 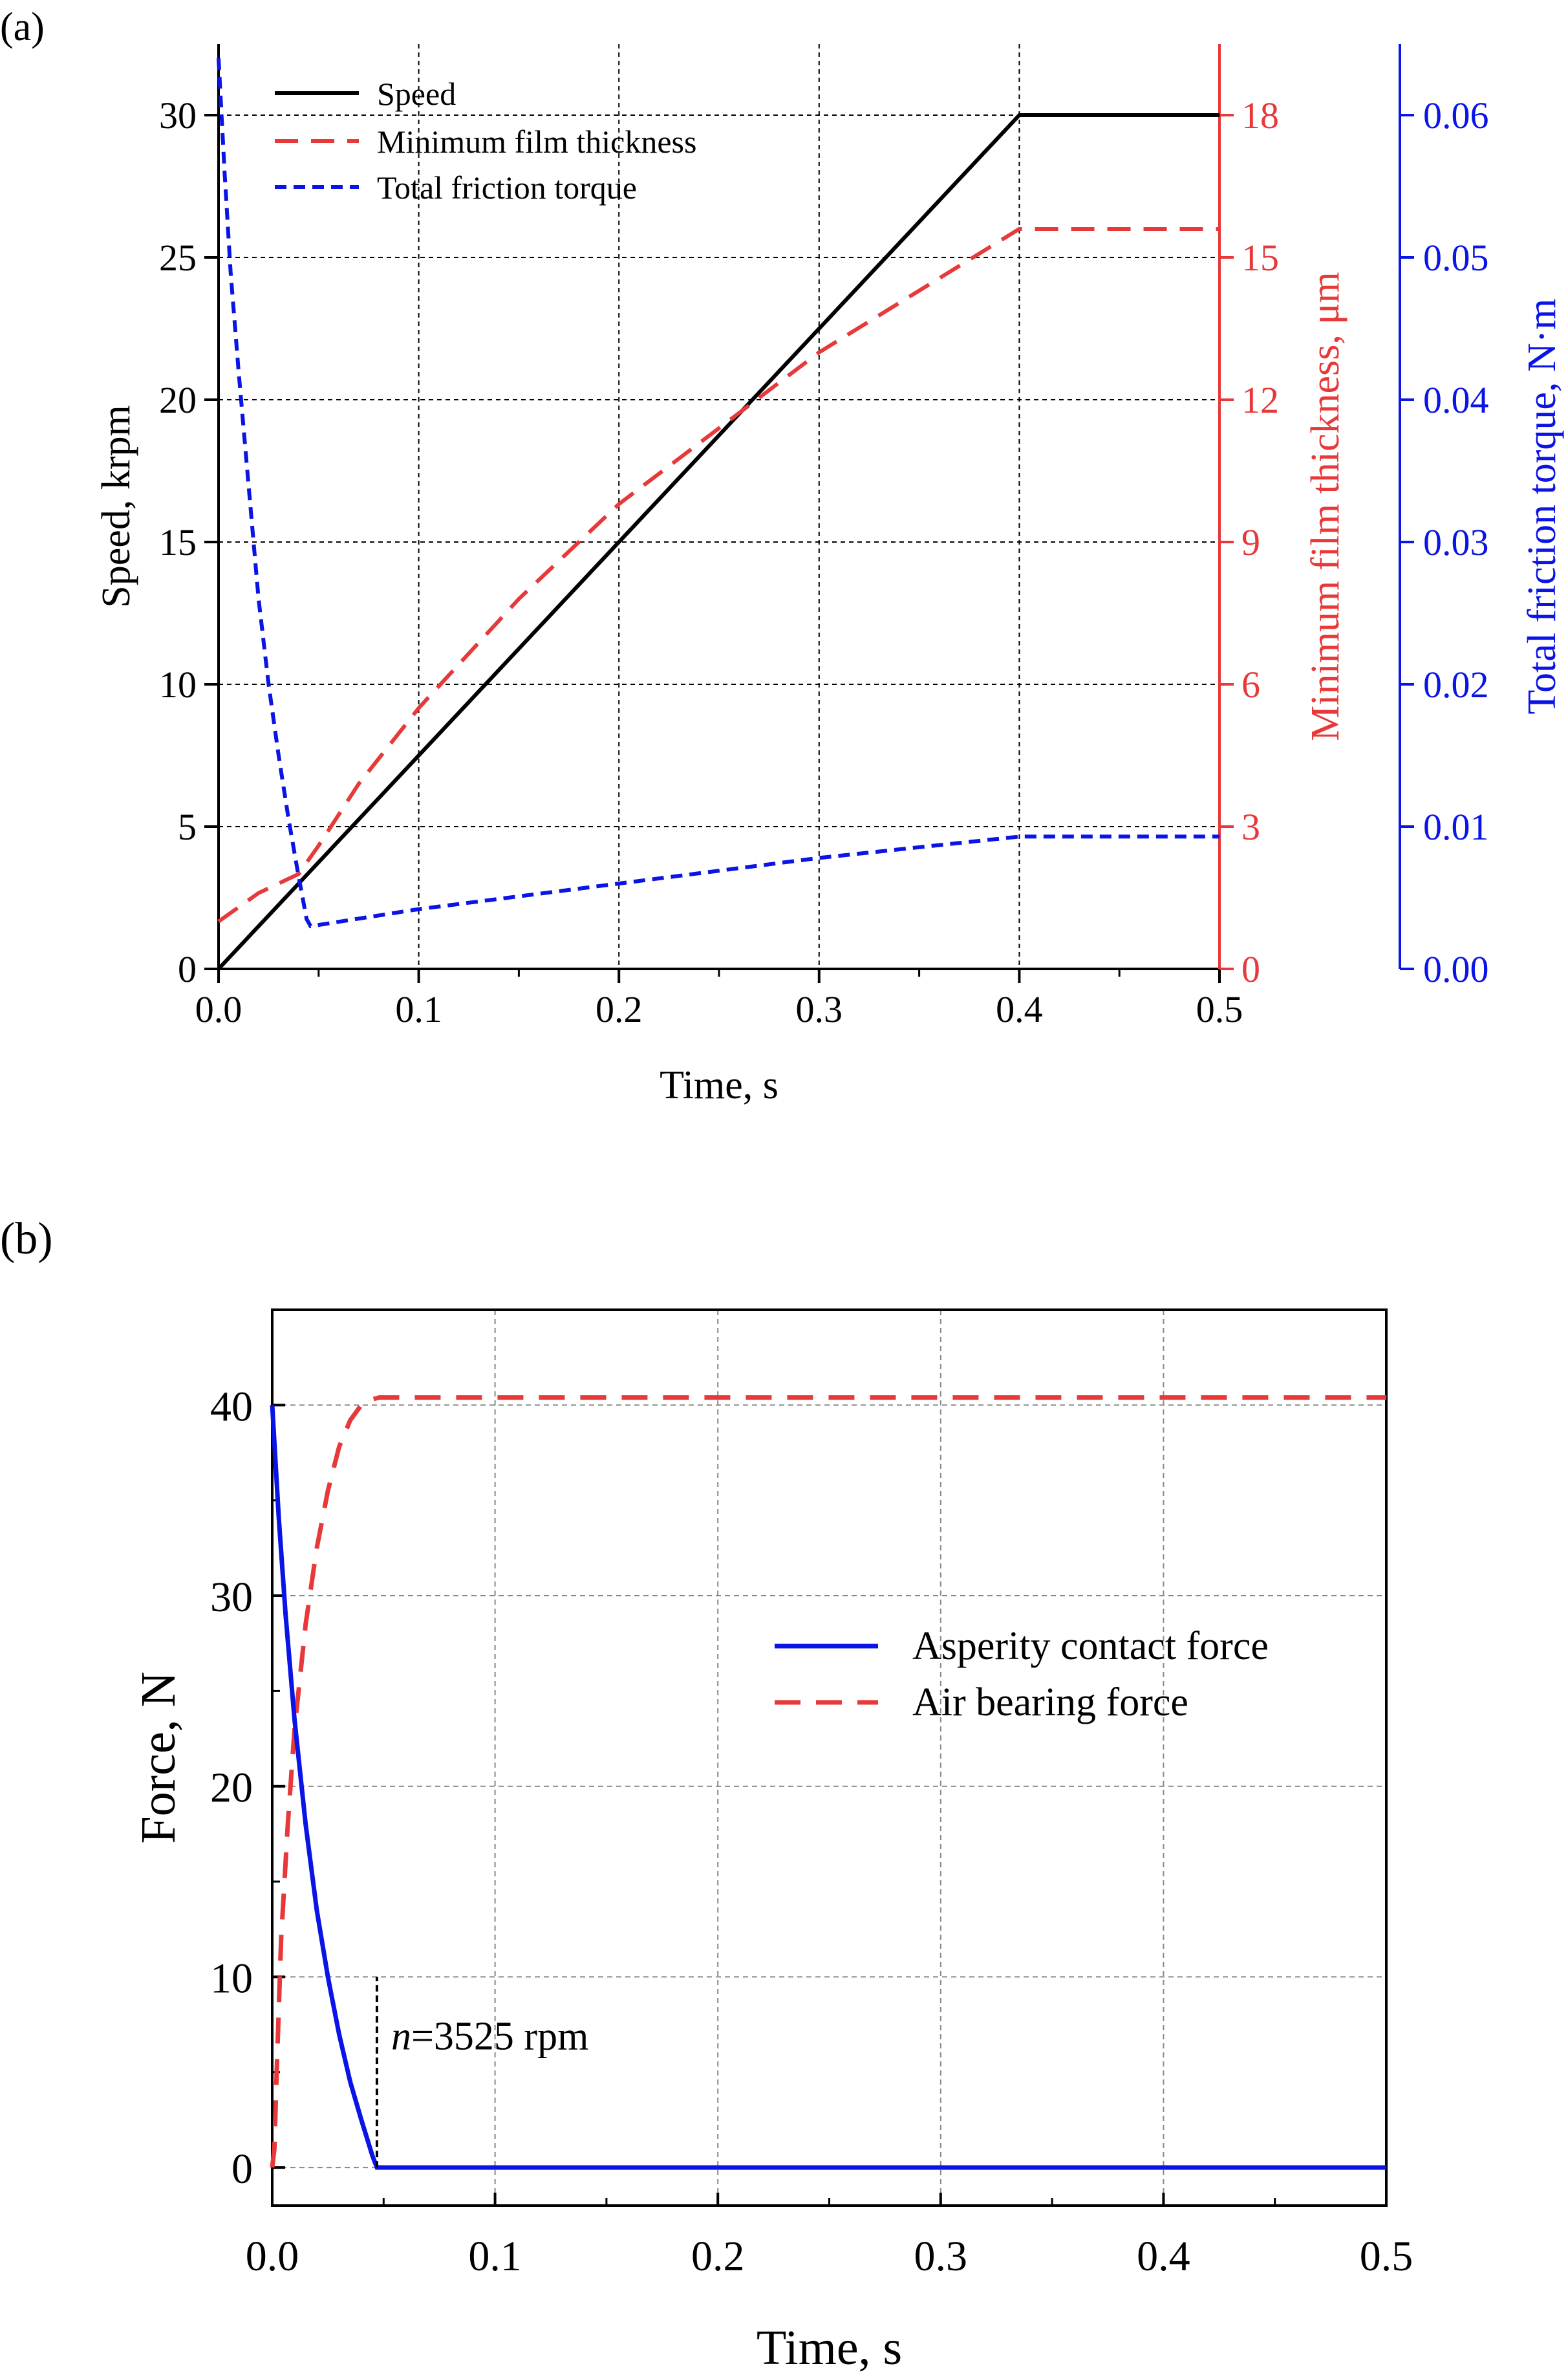 I want to click on y-left-tick-label: 20, so click(x=178, y=400).